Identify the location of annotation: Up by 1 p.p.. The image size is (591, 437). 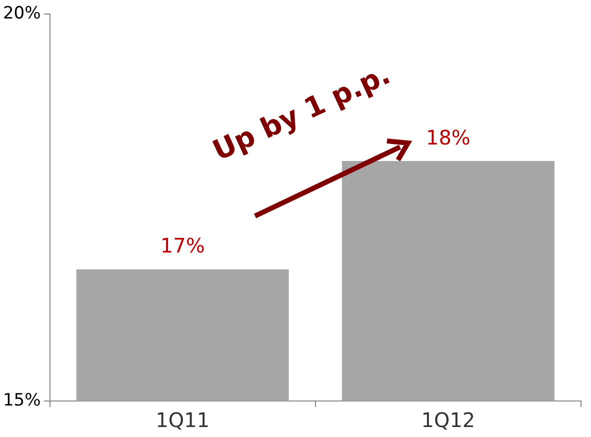
(302, 113).